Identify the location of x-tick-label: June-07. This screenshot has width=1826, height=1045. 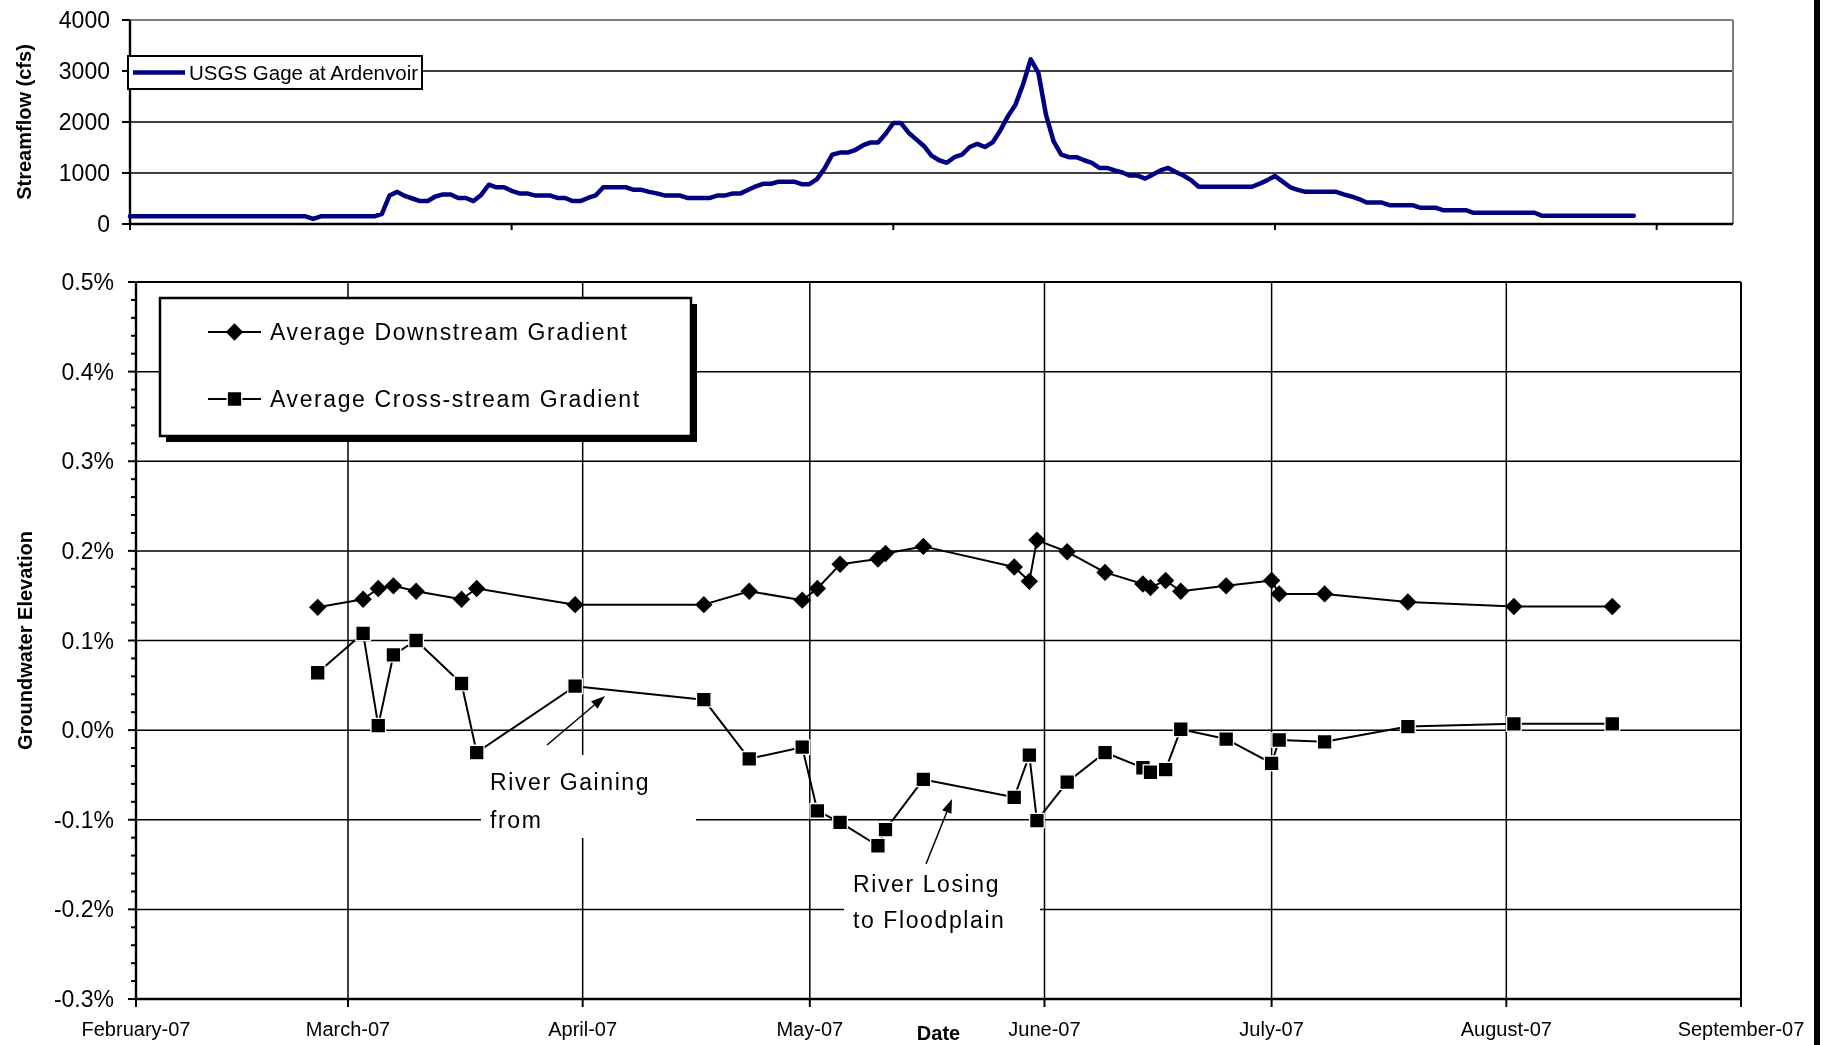
(1044, 1029).